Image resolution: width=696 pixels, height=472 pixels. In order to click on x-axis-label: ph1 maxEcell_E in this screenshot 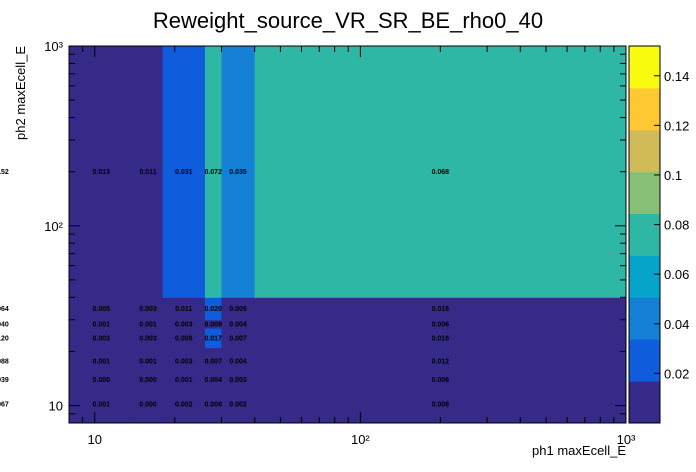, I will do `click(579, 450)`.